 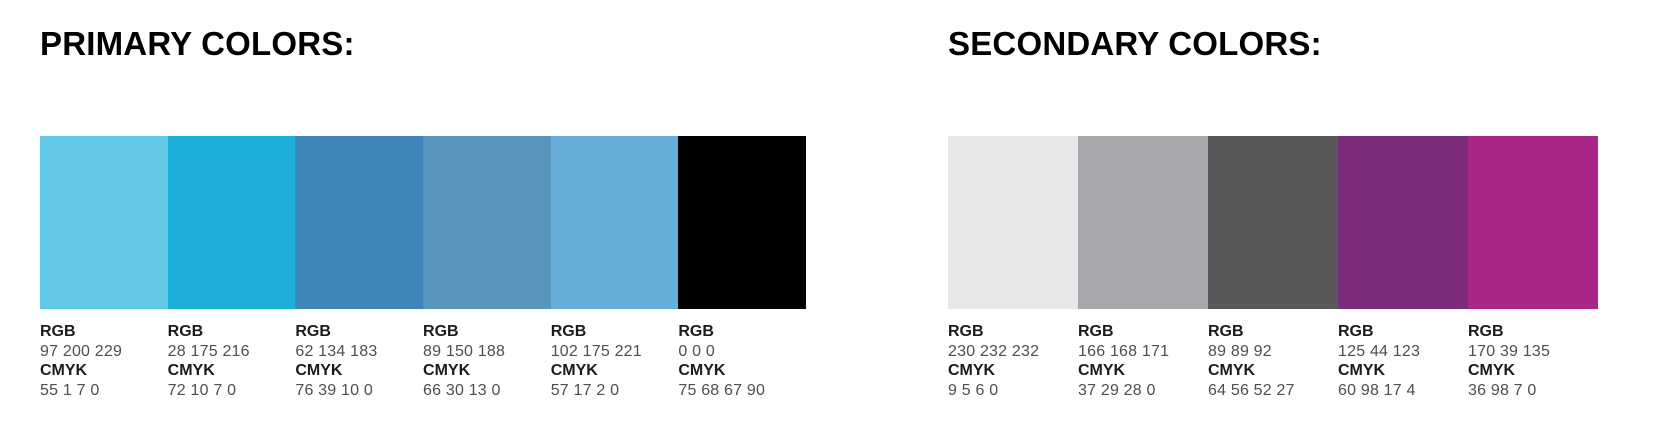 What do you see at coordinates (1143, 361) in the screenshot?
I see `swatch-value-column: RGB 166 168 171 CMYK 37 29 28 0` at bounding box center [1143, 361].